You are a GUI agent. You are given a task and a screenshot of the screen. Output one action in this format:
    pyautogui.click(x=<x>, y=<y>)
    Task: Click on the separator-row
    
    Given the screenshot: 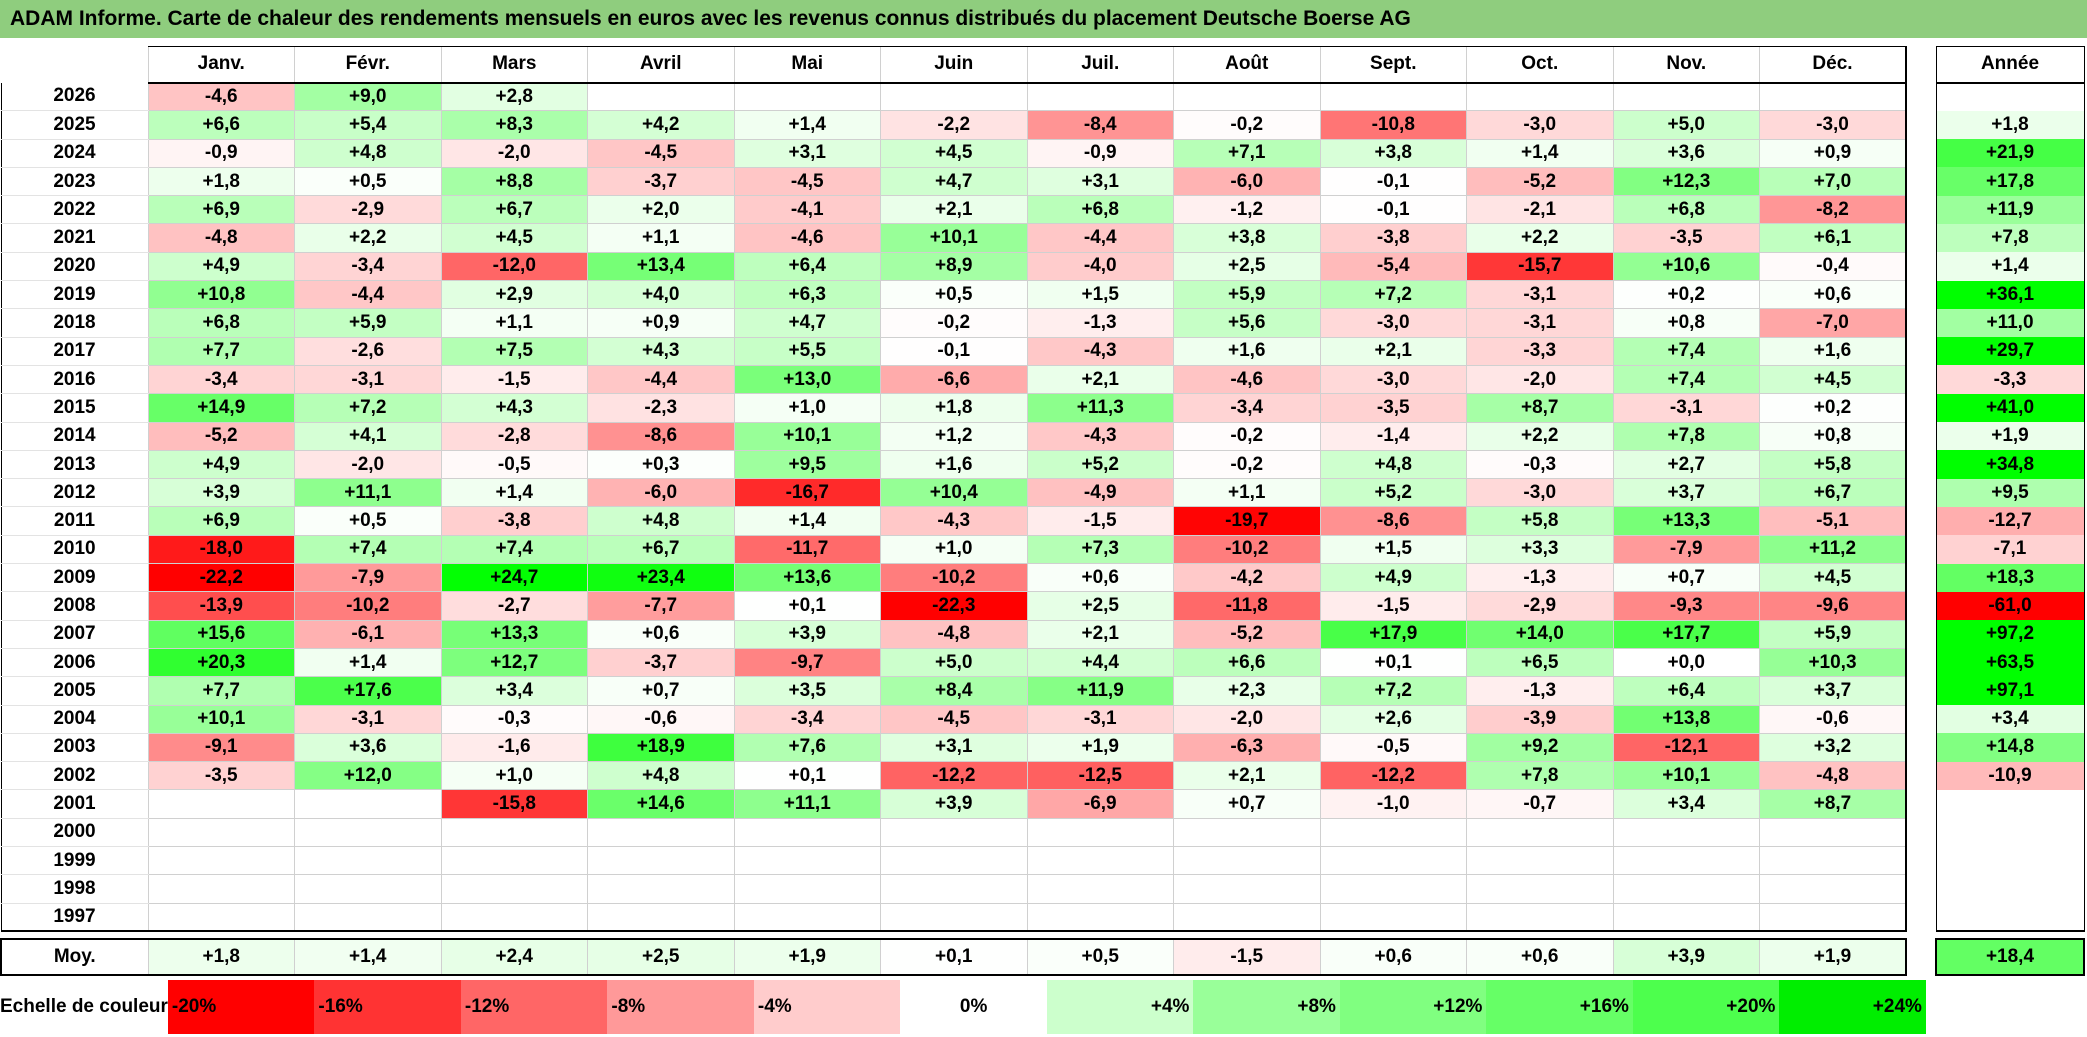 What is the action you would take?
    pyautogui.click(x=1042, y=935)
    